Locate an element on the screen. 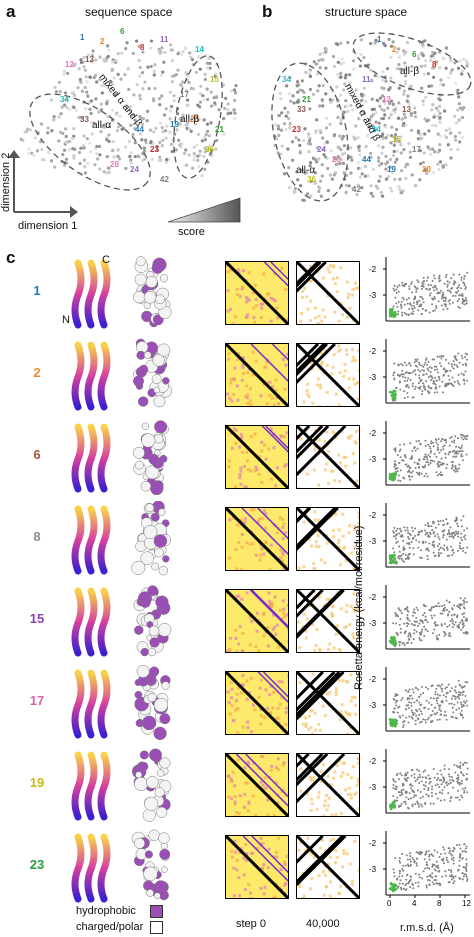 This screenshot has width=474, height=937. design-id: 17 is located at coordinates (37, 700).